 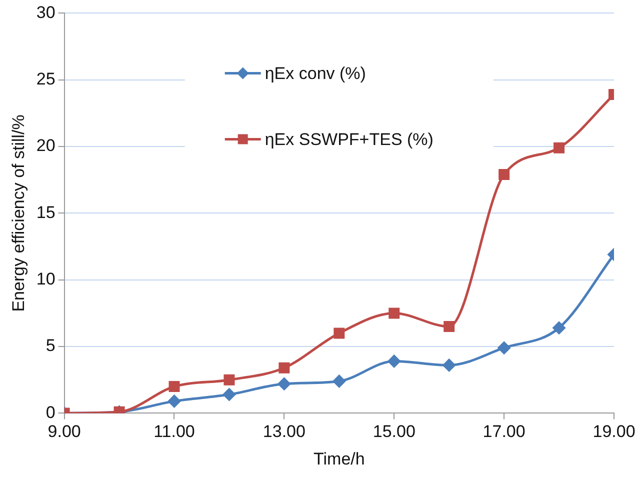 I want to click on x-tick-label: 9.00, so click(x=64, y=432).